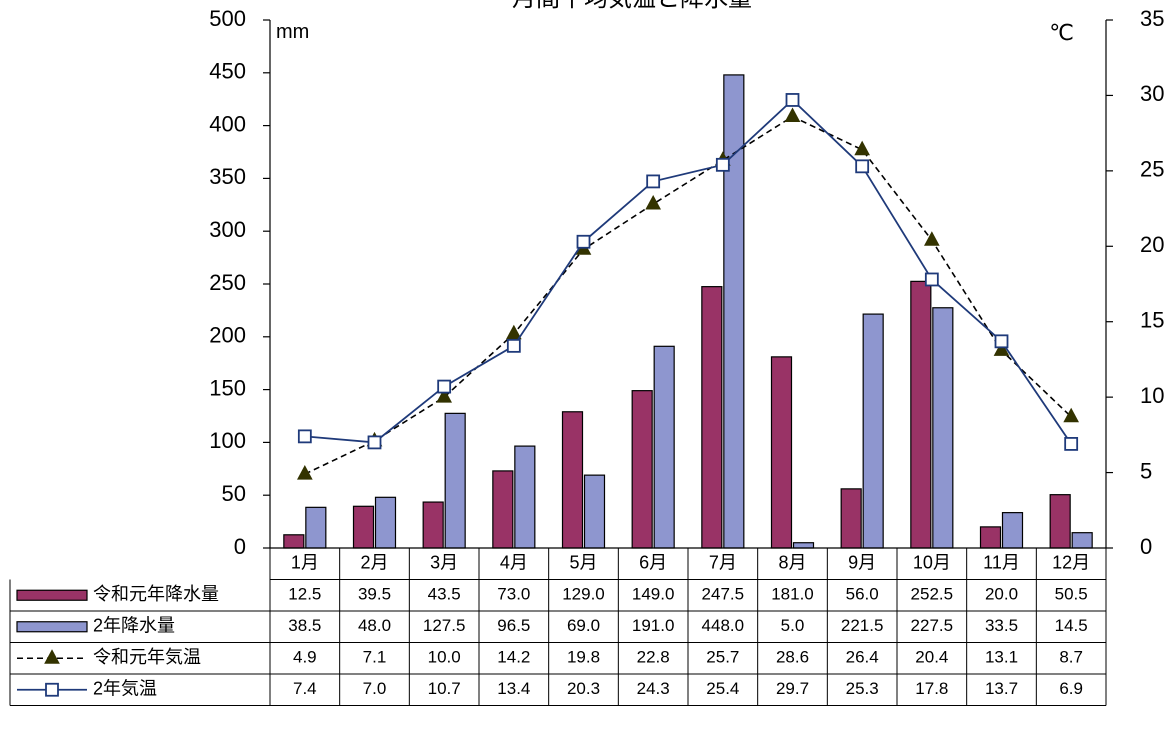 The image size is (1176, 746). What do you see at coordinates (227, 123) in the screenshot?
I see `left-axis-tick-label: 400` at bounding box center [227, 123].